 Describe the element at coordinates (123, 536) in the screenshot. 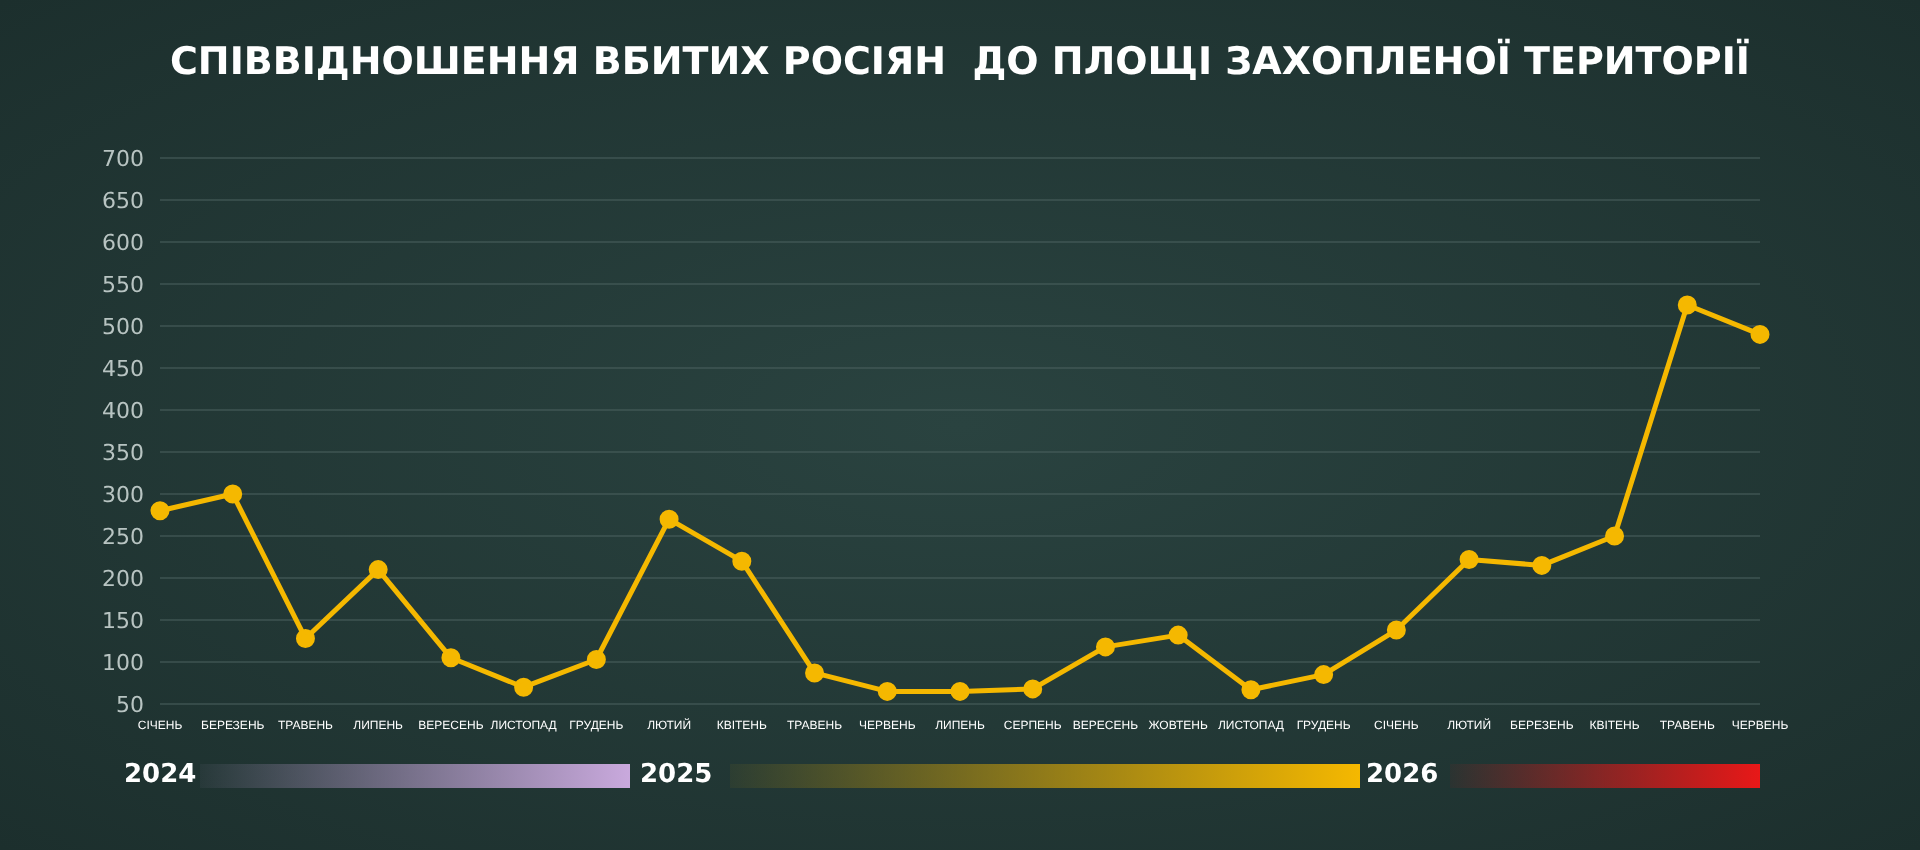

I see `y-tick-label: 250` at that location.